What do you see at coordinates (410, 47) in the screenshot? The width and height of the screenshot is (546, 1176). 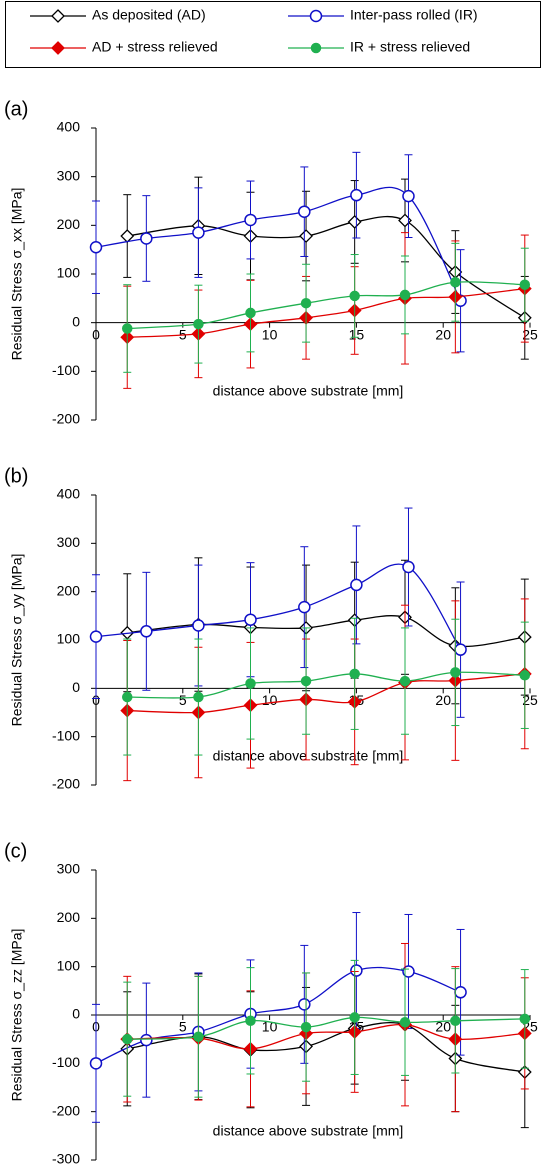 I see `legend-label: IR + stress relieved` at bounding box center [410, 47].